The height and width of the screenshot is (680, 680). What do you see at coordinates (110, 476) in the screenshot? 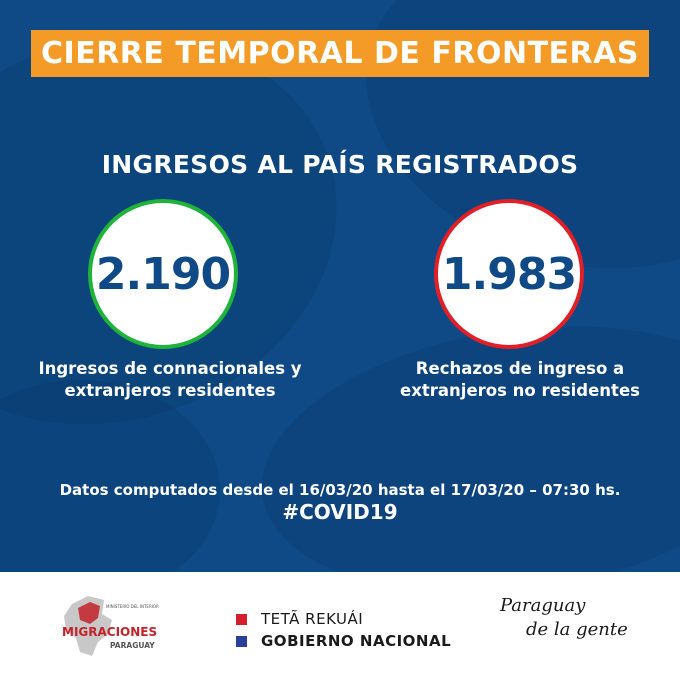
I see `background-shape` at bounding box center [110, 476].